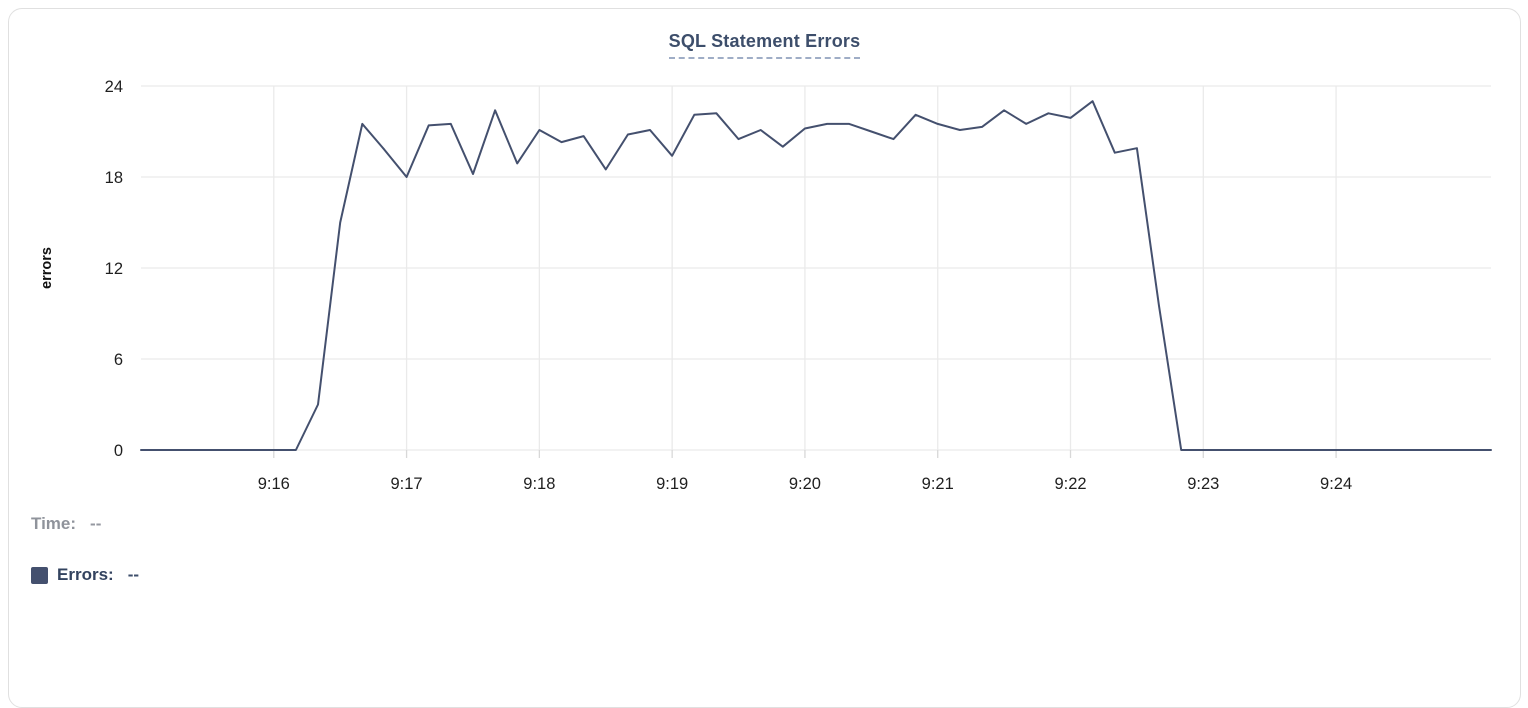 The height and width of the screenshot is (708, 1528). I want to click on y-tick-label: 24, so click(114, 87).